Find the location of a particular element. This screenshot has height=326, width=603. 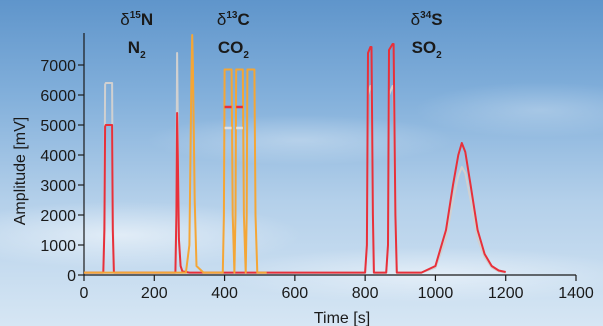

x-tick-label: 400 is located at coordinates (224, 293).